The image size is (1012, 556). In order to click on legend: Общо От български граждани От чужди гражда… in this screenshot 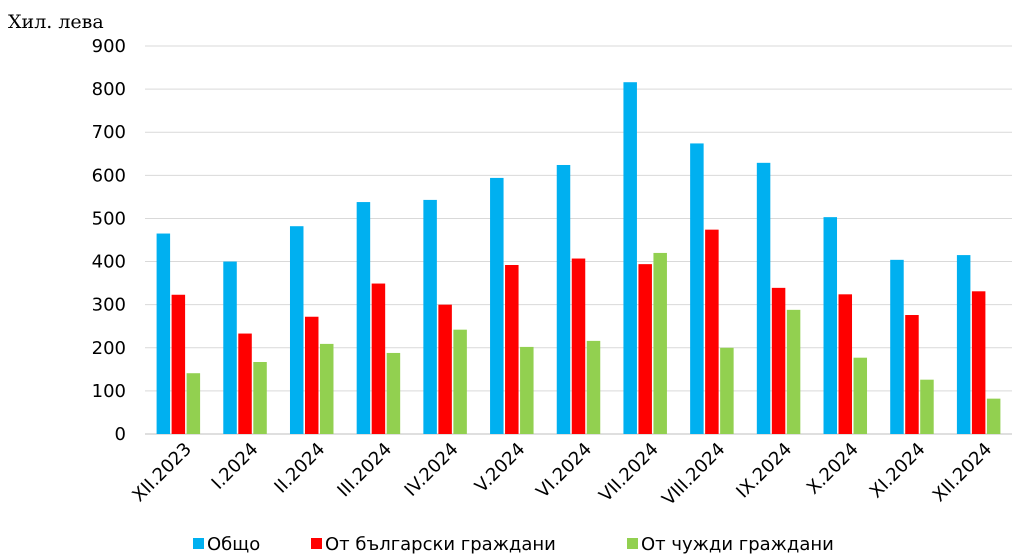, I will do `click(513, 544)`.